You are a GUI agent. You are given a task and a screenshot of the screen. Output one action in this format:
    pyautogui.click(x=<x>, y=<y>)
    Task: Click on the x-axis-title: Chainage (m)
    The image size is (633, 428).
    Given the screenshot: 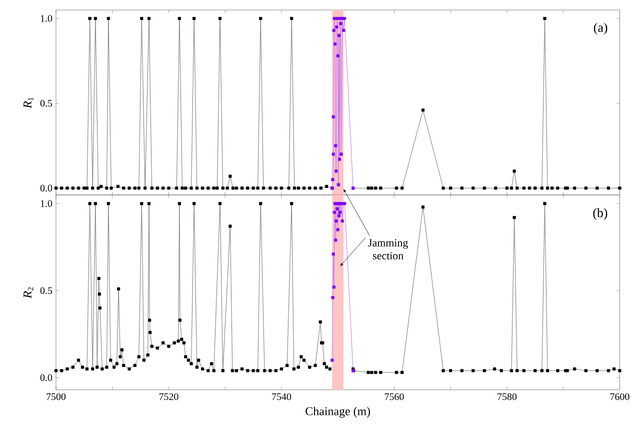 What is the action you would take?
    pyautogui.click(x=338, y=412)
    